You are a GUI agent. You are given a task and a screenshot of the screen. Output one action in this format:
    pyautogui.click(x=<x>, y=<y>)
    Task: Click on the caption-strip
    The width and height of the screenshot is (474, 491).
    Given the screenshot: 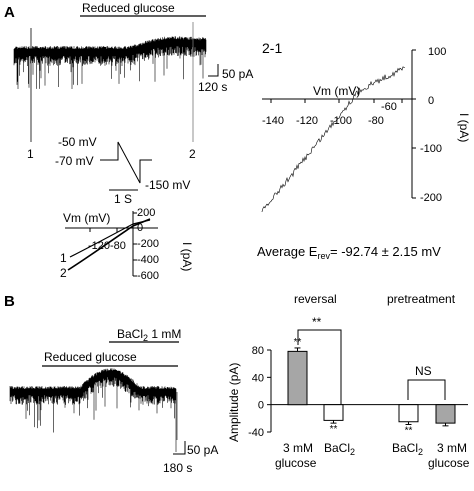 What is the action you would take?
    pyautogui.click(x=237, y=487)
    